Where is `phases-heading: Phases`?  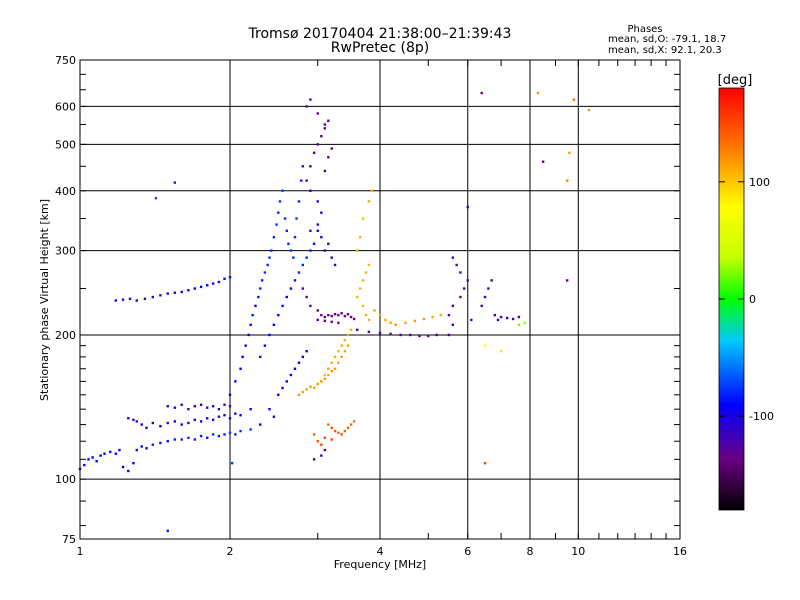 phases-heading: Phases is located at coordinates (645, 29).